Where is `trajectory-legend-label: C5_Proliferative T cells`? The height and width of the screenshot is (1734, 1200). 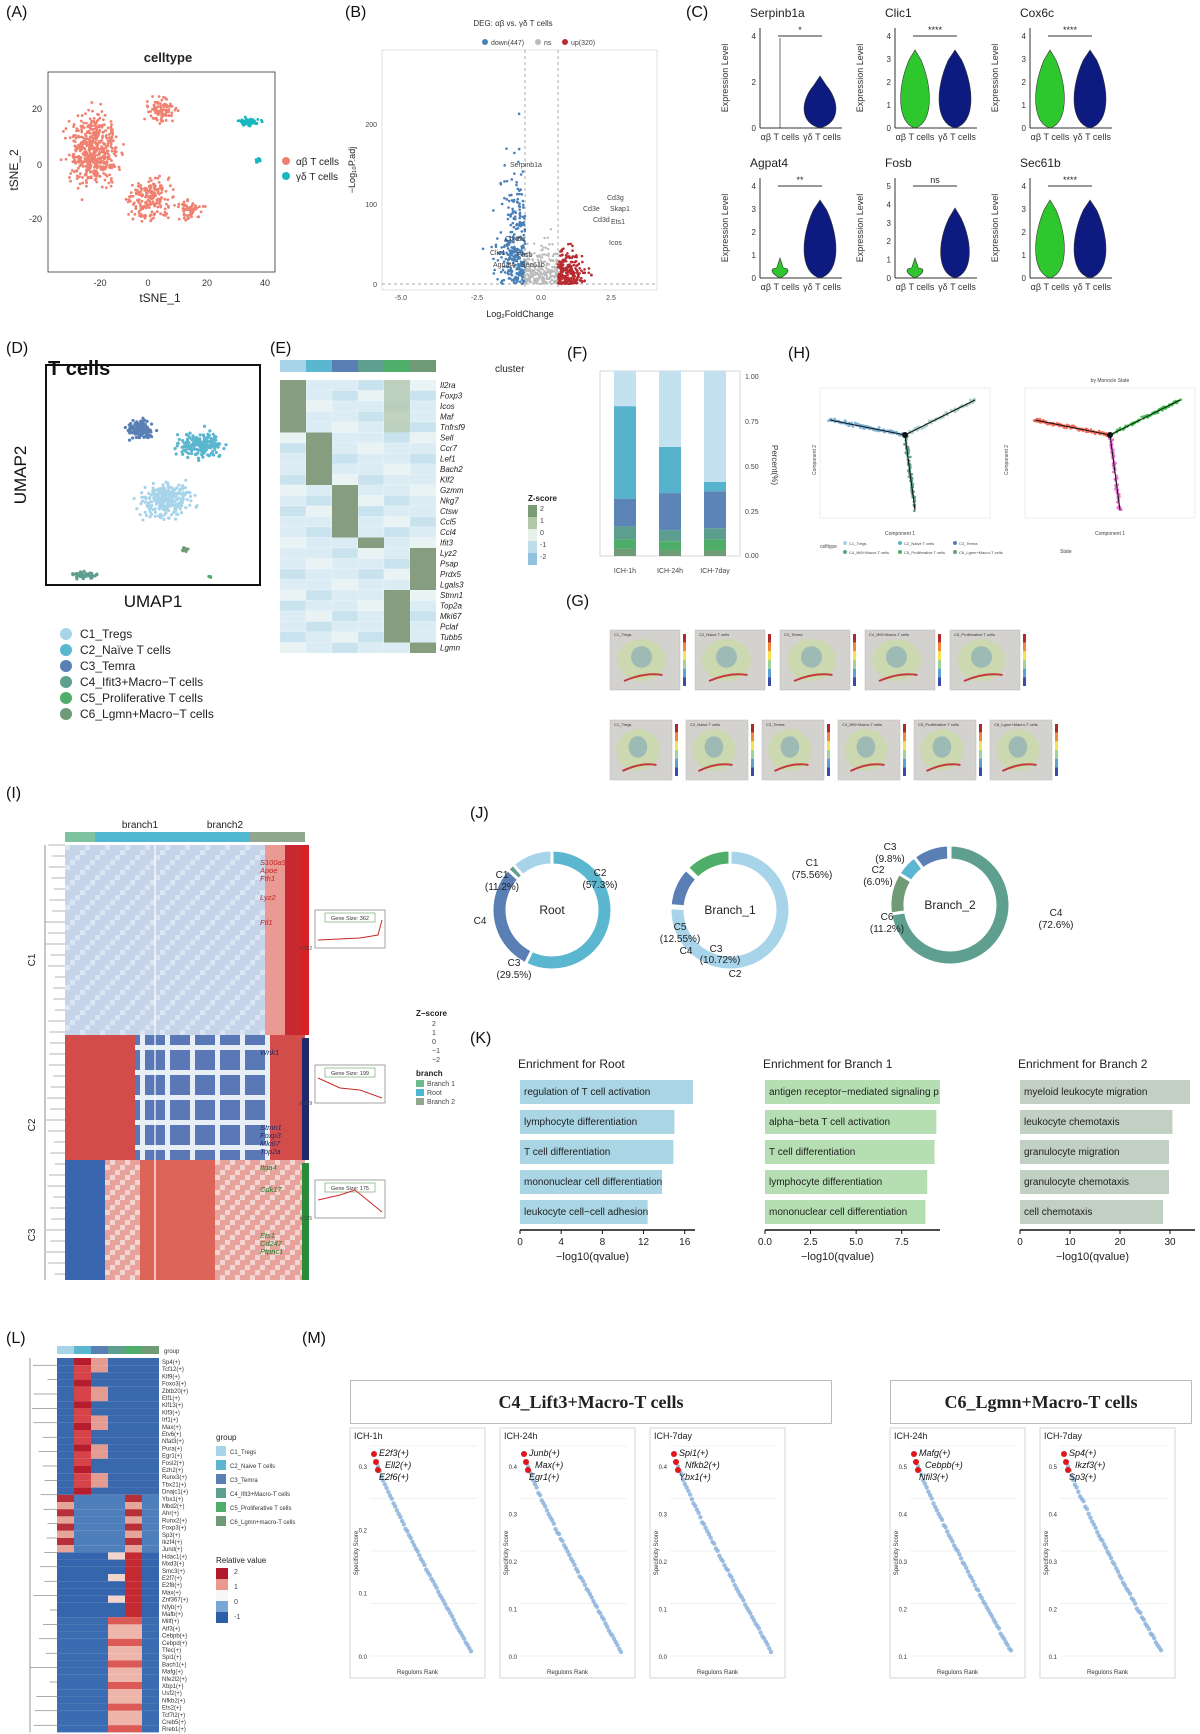 trajectory-legend-label: C5_Proliferative T cells is located at coordinates (924, 552).